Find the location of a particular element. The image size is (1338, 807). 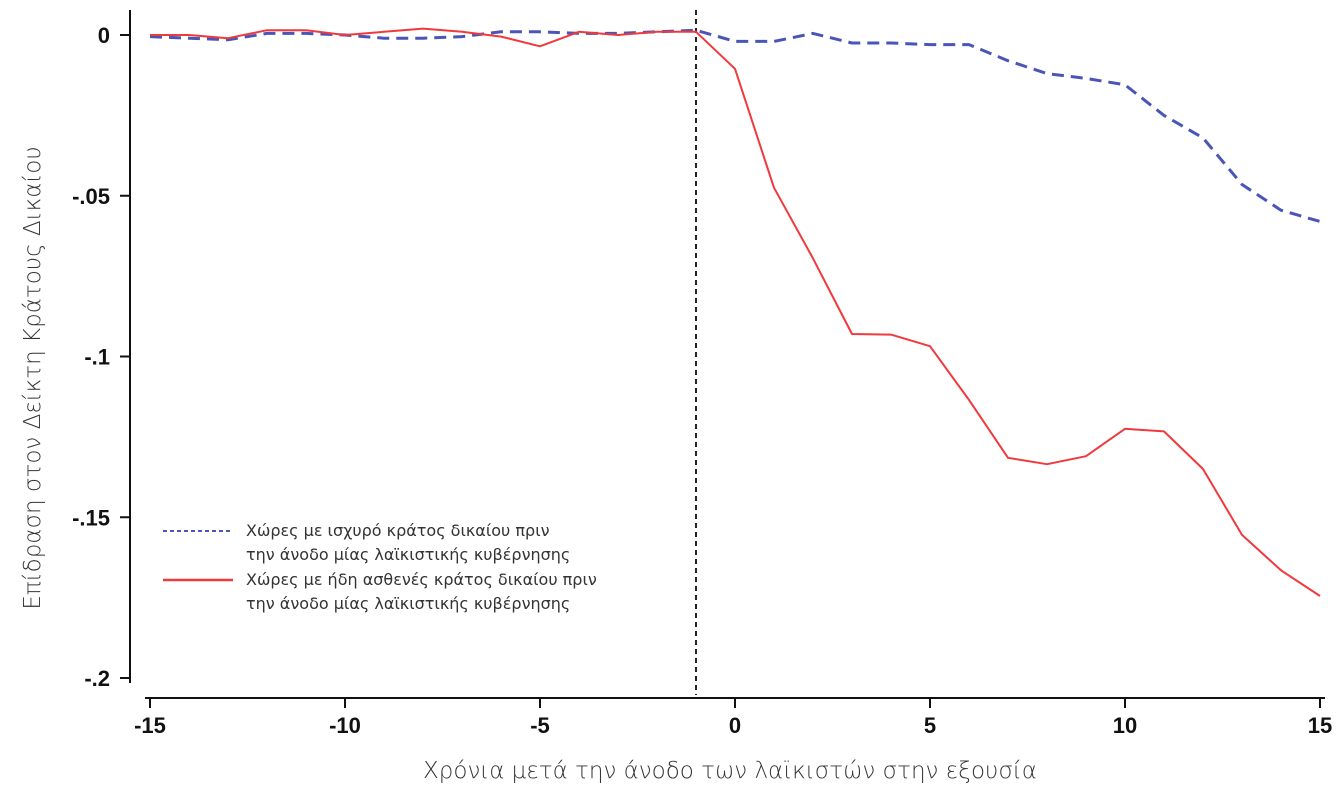

legend-label: Χώρες με ισχυρό κράτος δικαίου πριν is located at coordinates (398, 530).